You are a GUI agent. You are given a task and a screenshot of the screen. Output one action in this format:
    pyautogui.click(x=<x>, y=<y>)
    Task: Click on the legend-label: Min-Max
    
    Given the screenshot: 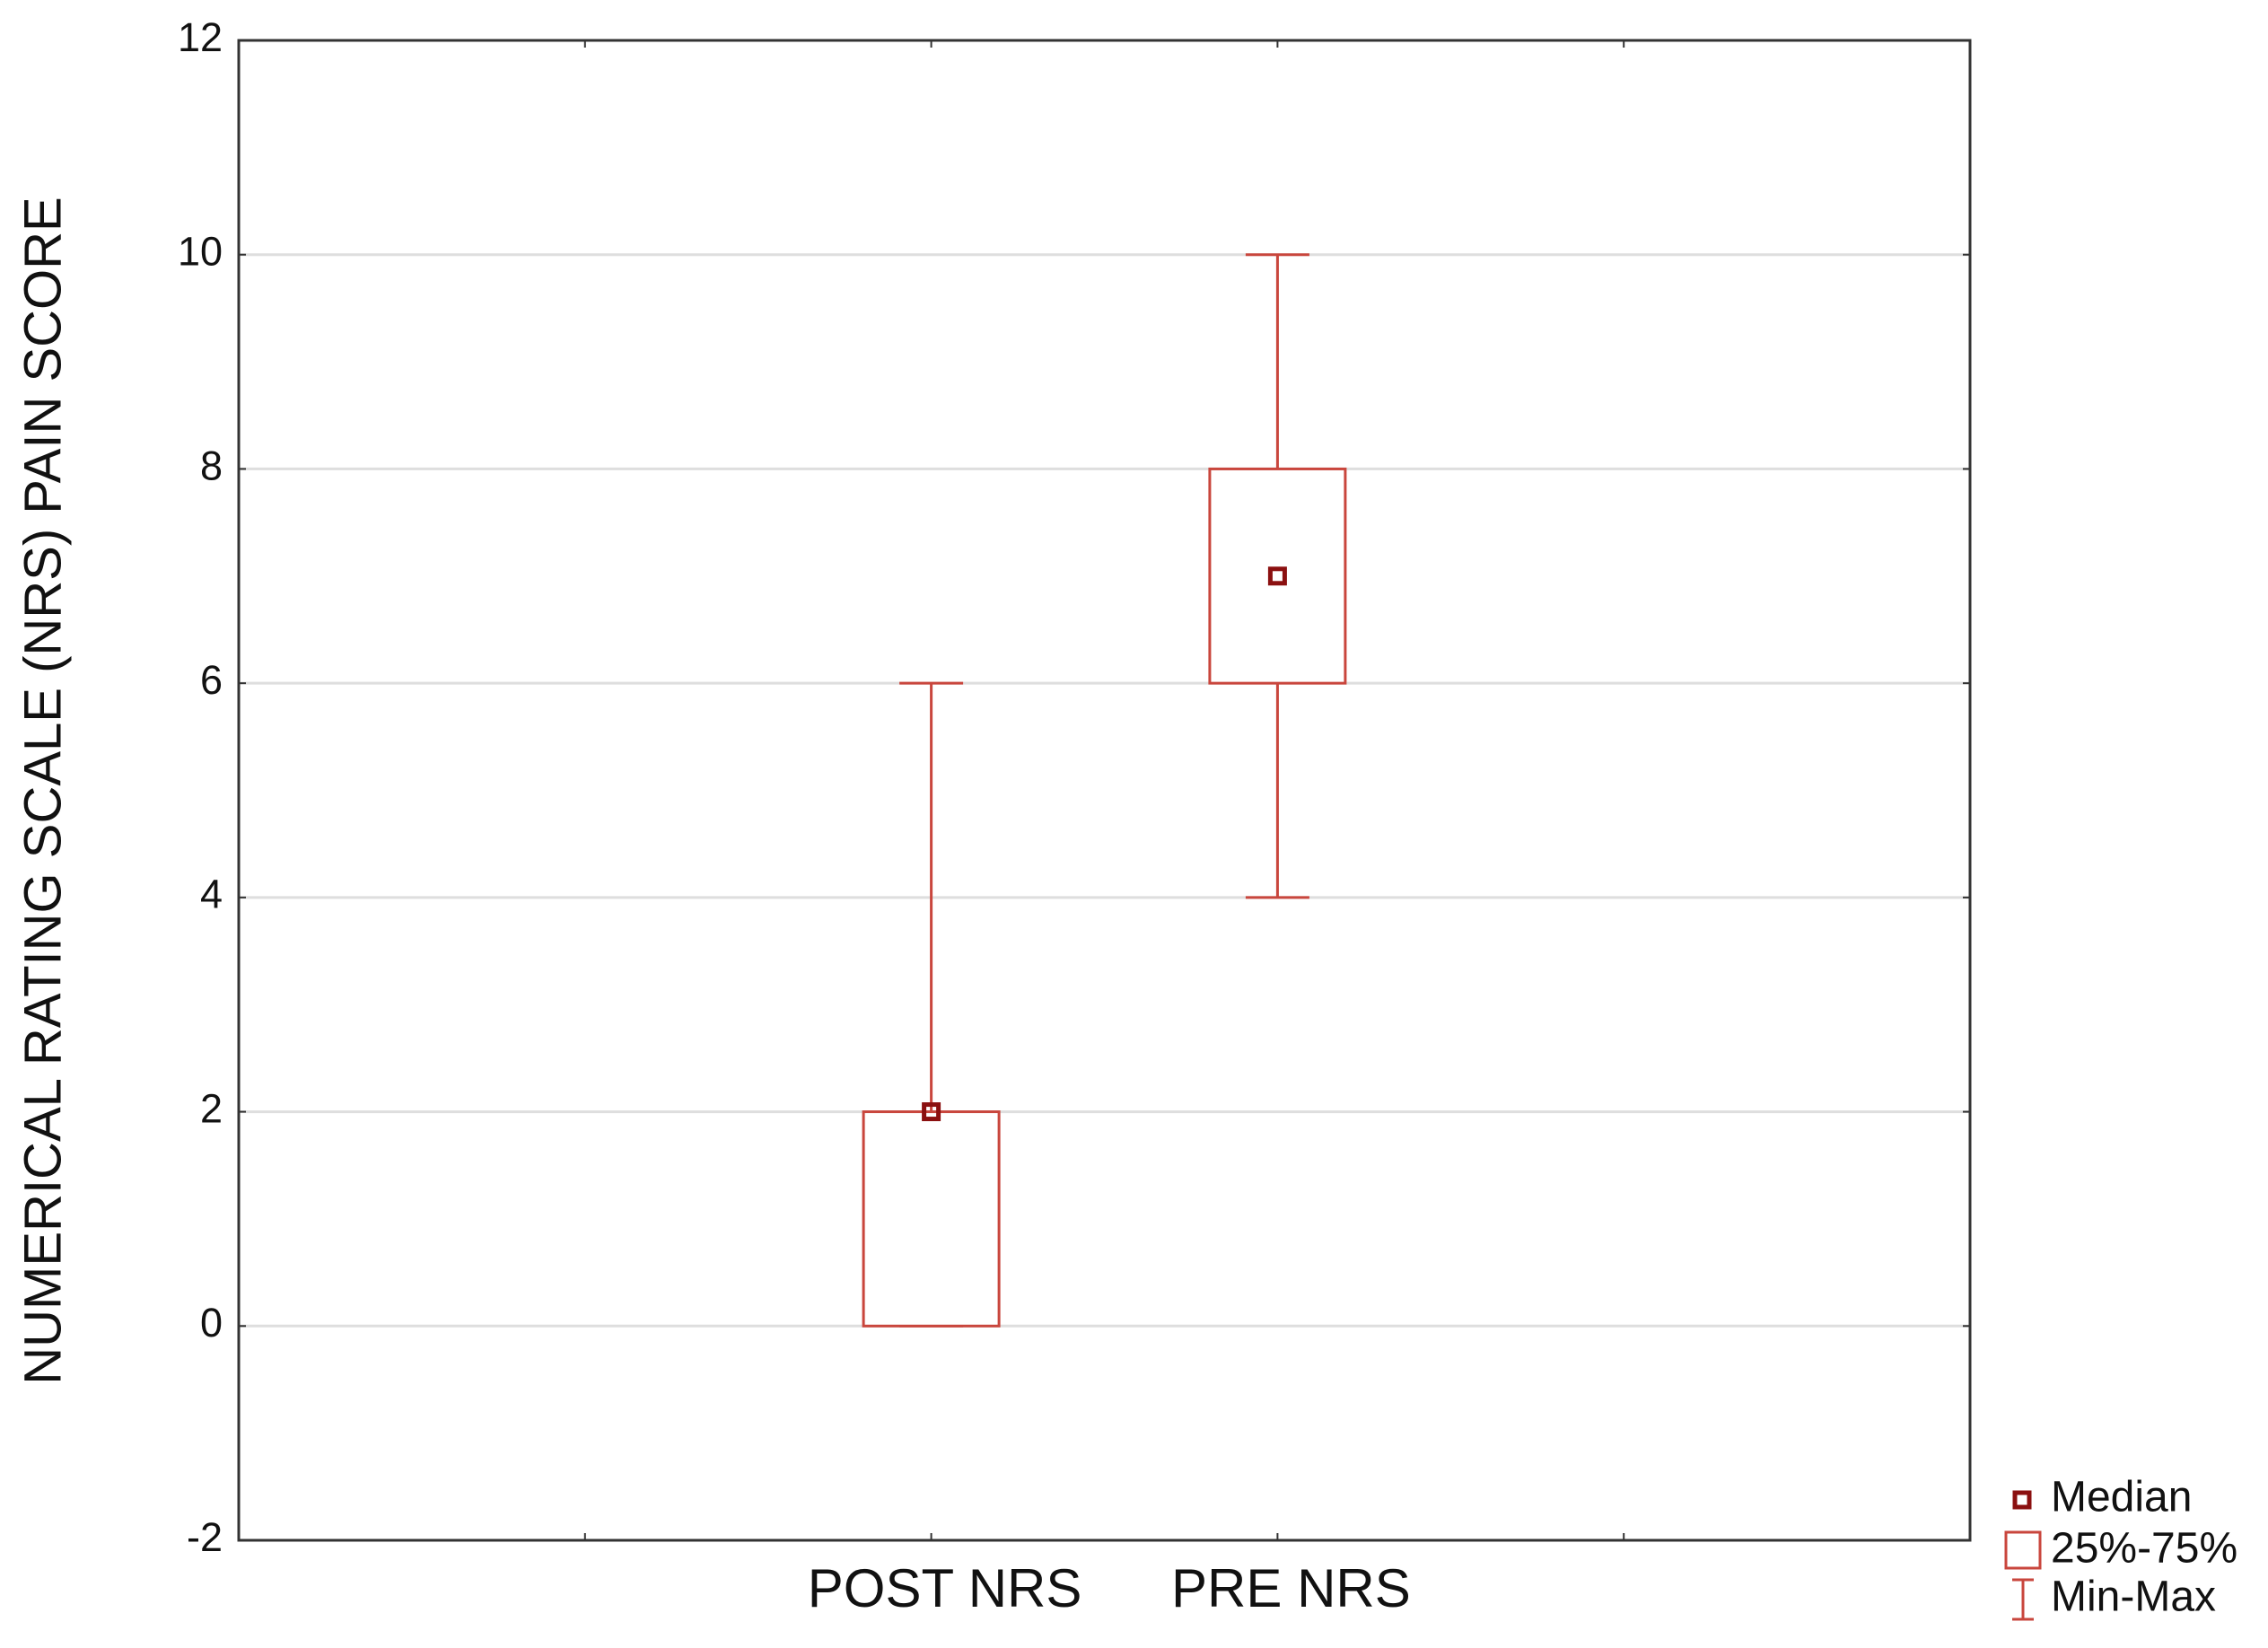 What is the action you would take?
    pyautogui.click(x=2133, y=1597)
    